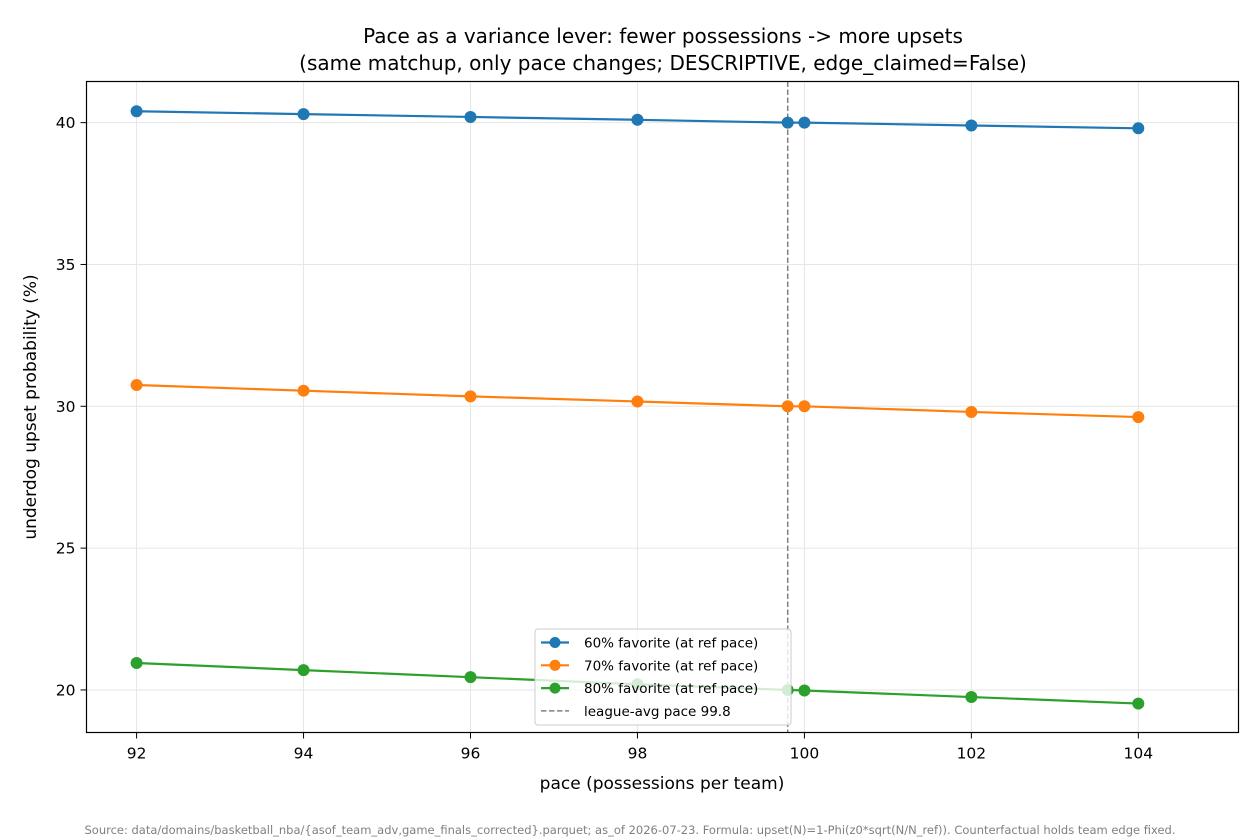  I want to click on x-tick-label: 98, so click(638, 754).